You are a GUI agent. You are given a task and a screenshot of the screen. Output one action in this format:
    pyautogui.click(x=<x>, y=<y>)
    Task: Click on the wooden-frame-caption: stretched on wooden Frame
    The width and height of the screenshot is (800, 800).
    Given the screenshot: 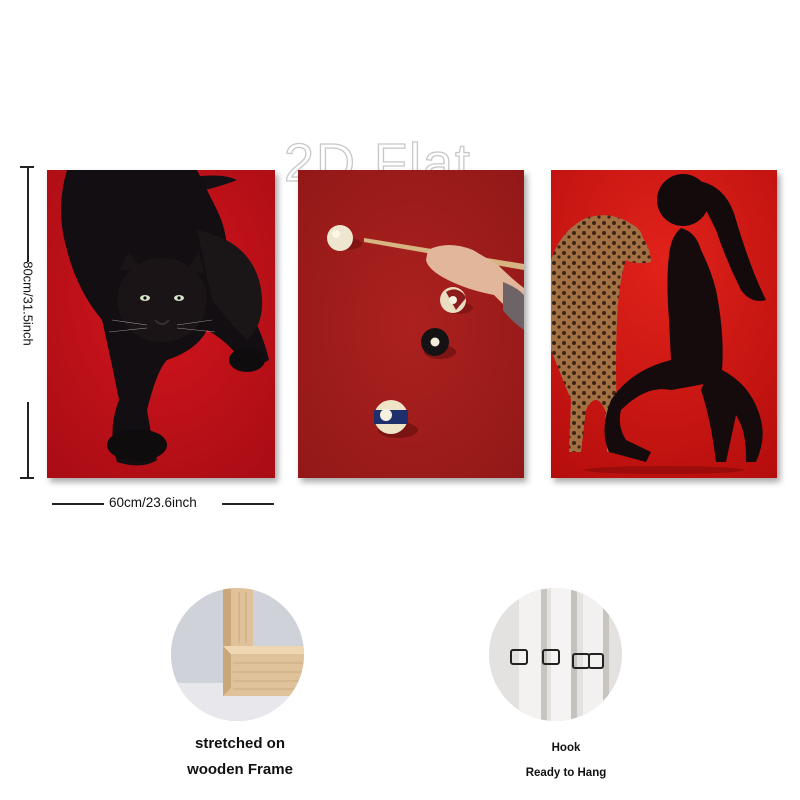 What is the action you would take?
    pyautogui.click(x=240, y=757)
    